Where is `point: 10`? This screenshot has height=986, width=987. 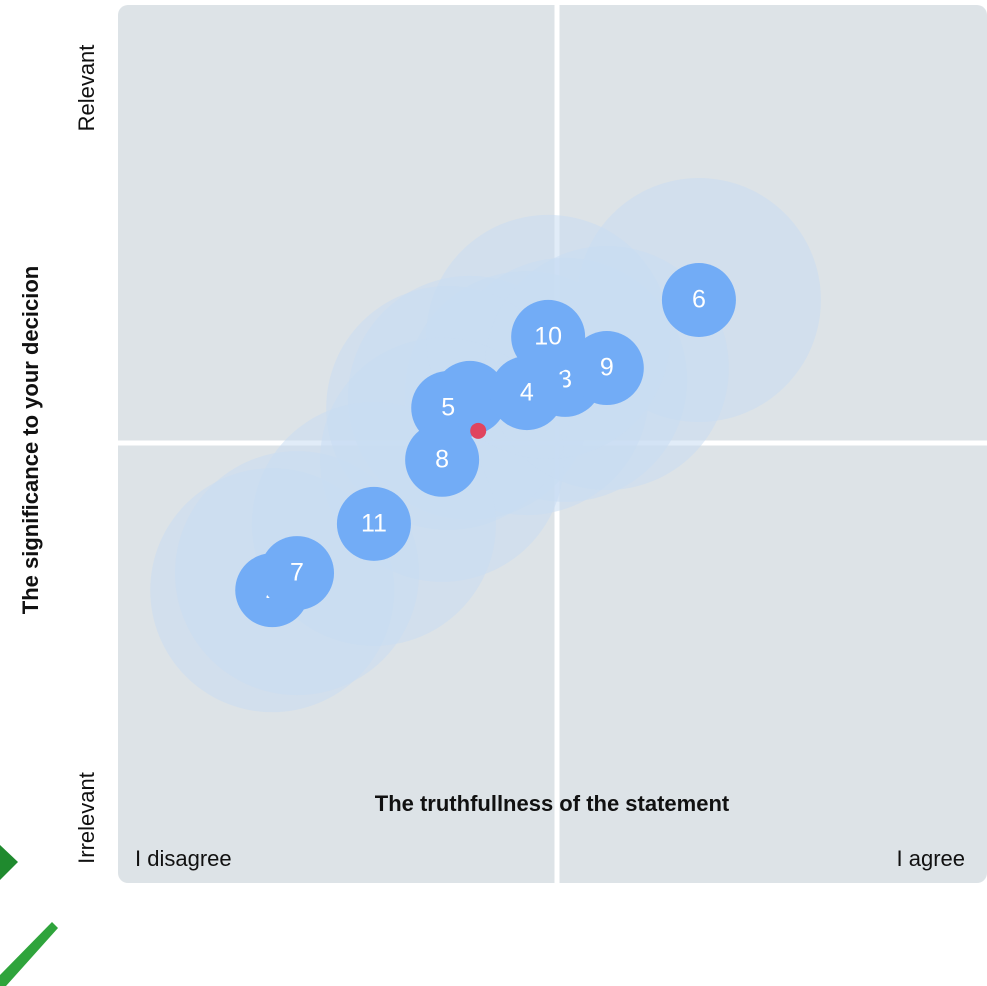 point: 10 is located at coordinates (548, 336).